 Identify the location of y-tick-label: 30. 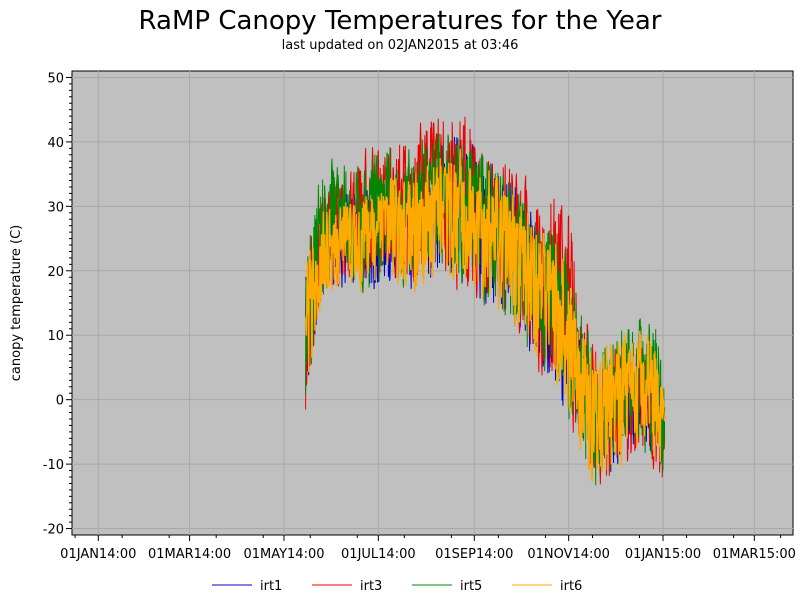
(55, 207).